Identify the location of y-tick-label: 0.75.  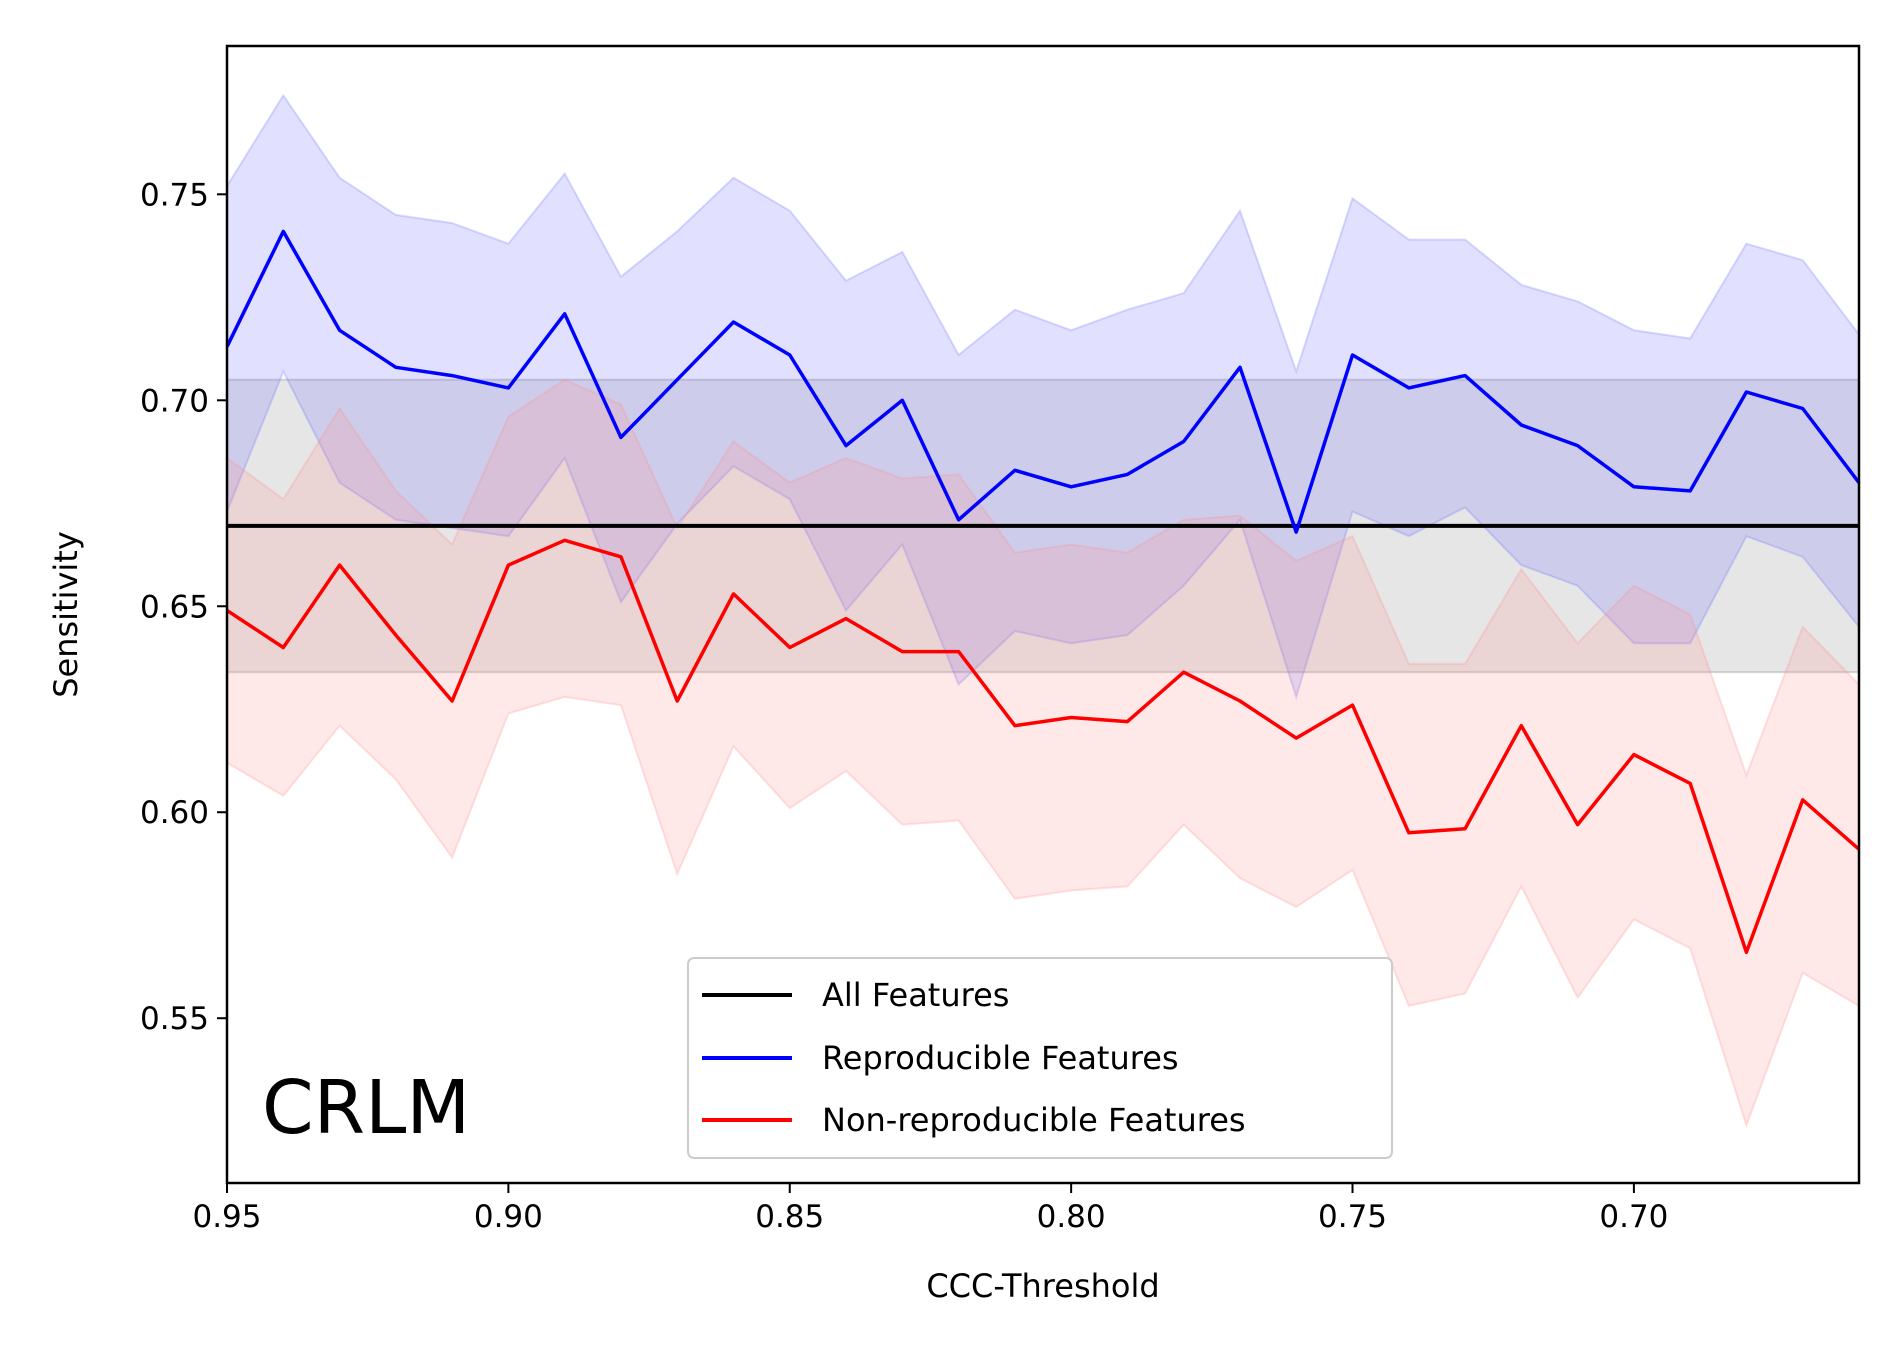
(174, 195).